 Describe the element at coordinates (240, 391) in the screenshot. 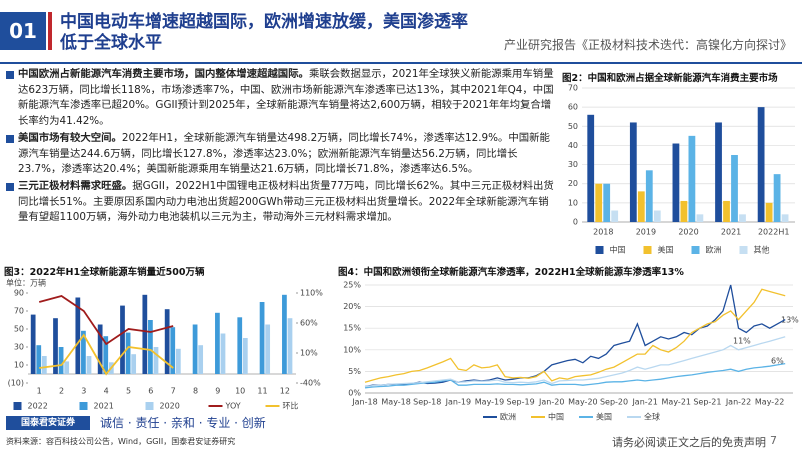

I see `x-tick-label: 10` at that location.